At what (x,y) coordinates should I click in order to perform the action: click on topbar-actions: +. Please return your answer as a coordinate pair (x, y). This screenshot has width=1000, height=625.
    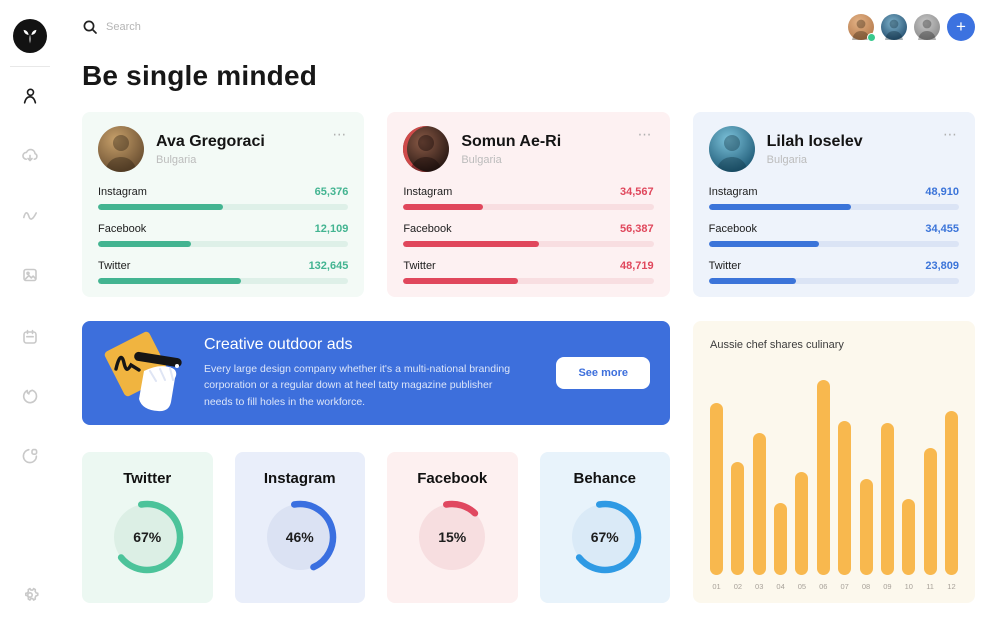
    Looking at the image, I should click on (911, 27).